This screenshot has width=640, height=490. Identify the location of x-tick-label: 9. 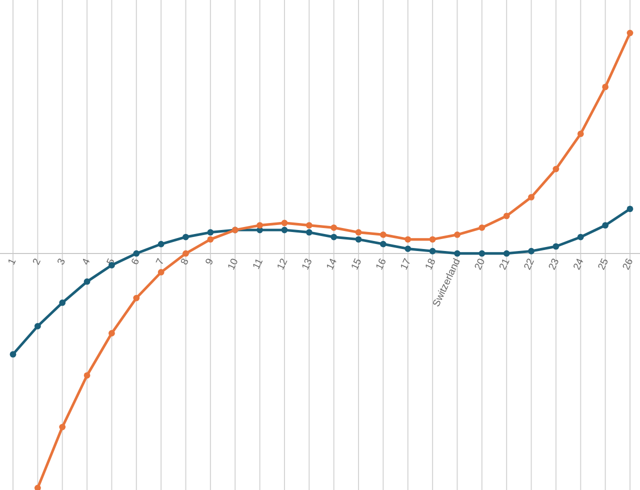
(210, 261).